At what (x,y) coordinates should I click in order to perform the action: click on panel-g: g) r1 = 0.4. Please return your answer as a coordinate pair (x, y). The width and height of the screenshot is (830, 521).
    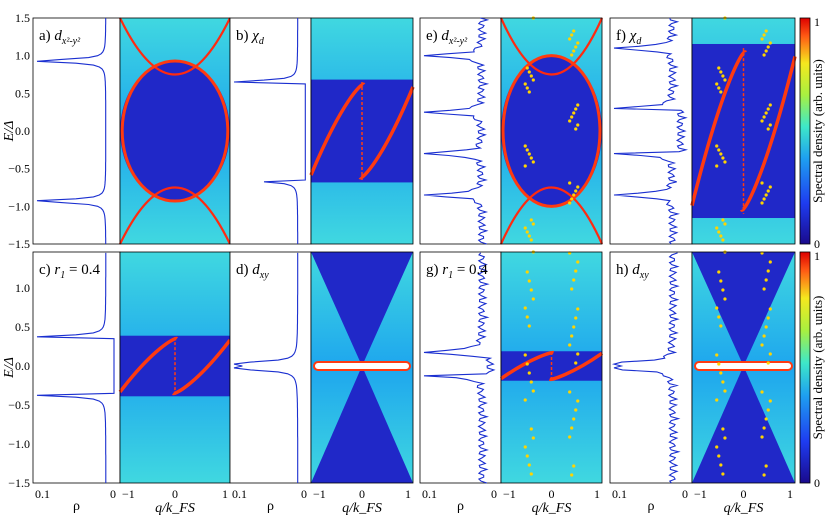
    Looking at the image, I should click on (511, 367).